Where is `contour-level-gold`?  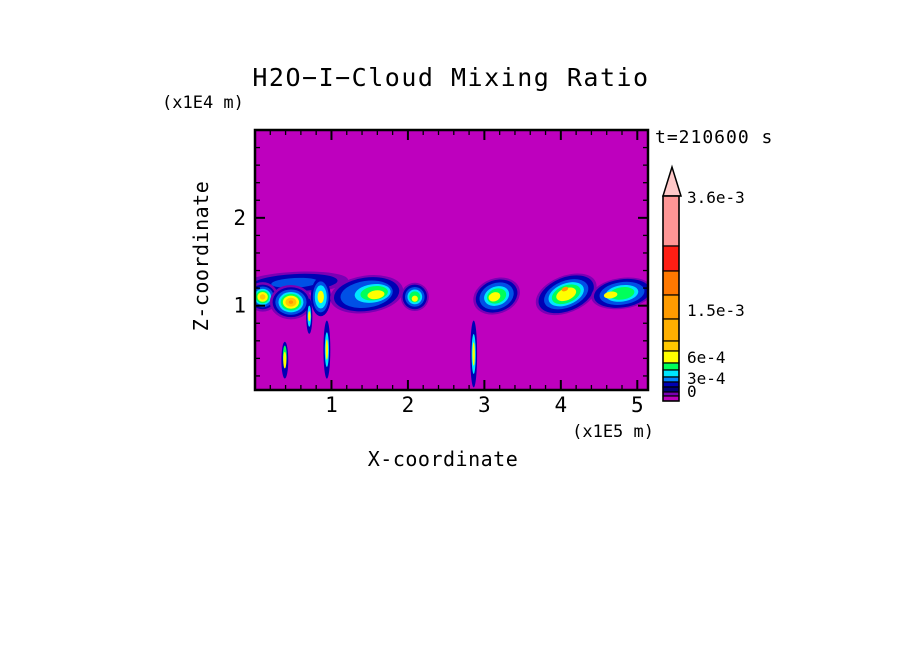
contour-level-gold is located at coordinates (262, 297).